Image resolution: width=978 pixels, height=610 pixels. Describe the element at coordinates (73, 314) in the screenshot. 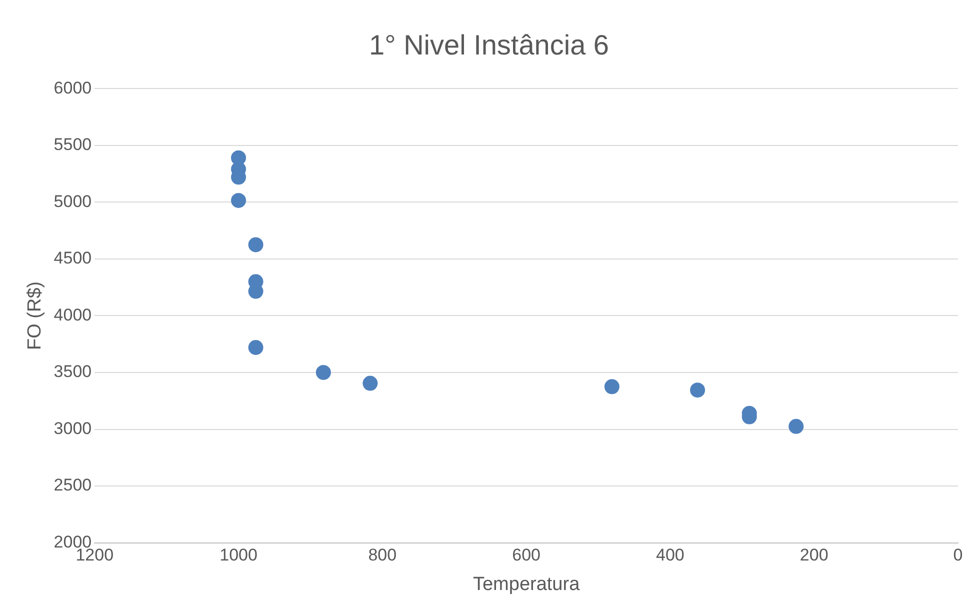

I see `y-tick-label: 4000` at that location.